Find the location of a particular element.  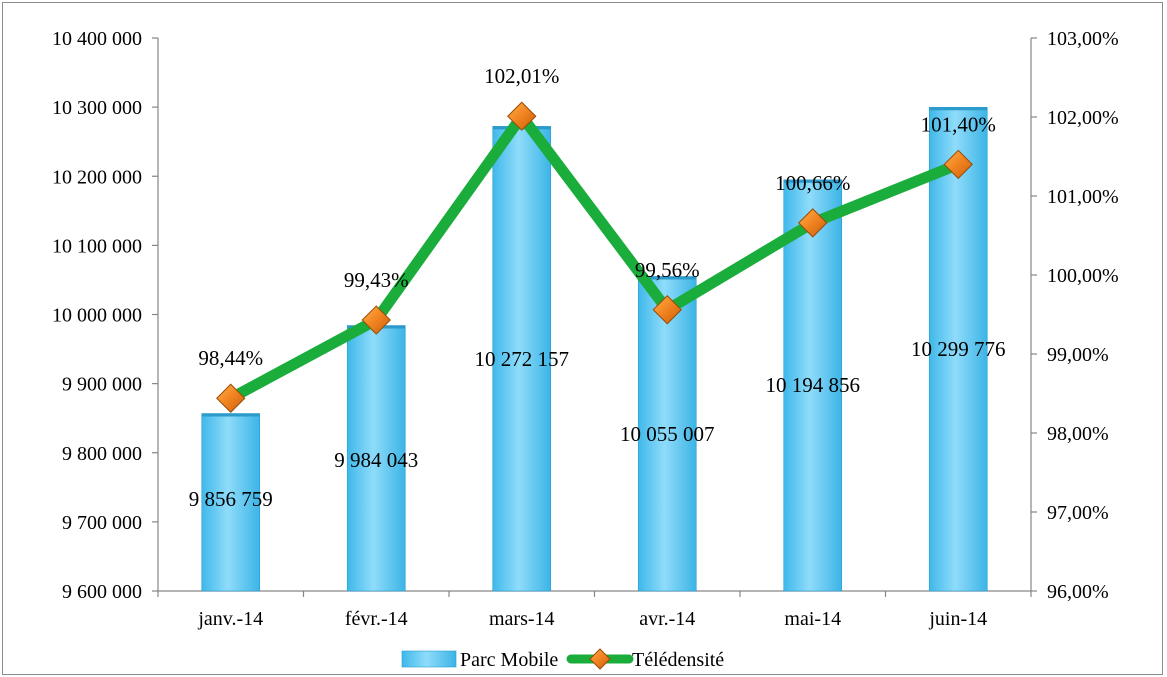

y-right-tick-label: 102,00% is located at coordinates (1083, 118).